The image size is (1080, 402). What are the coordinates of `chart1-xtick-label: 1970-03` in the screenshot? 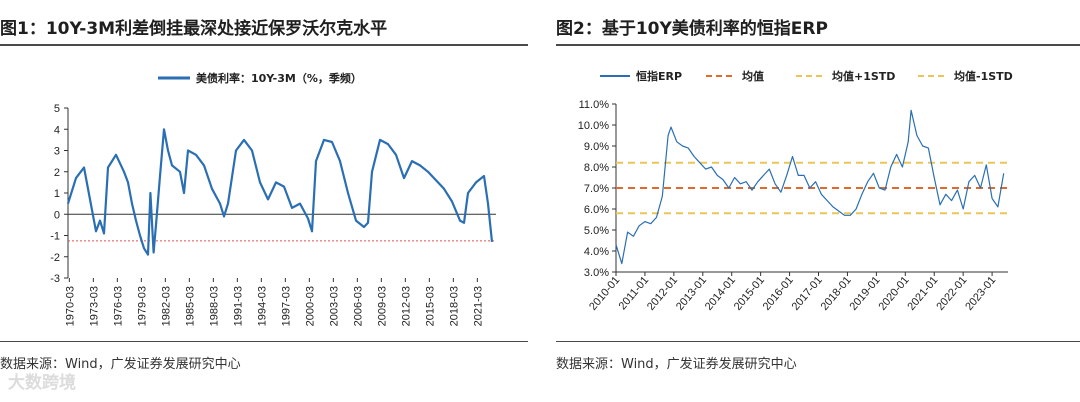 It's located at (70, 306).